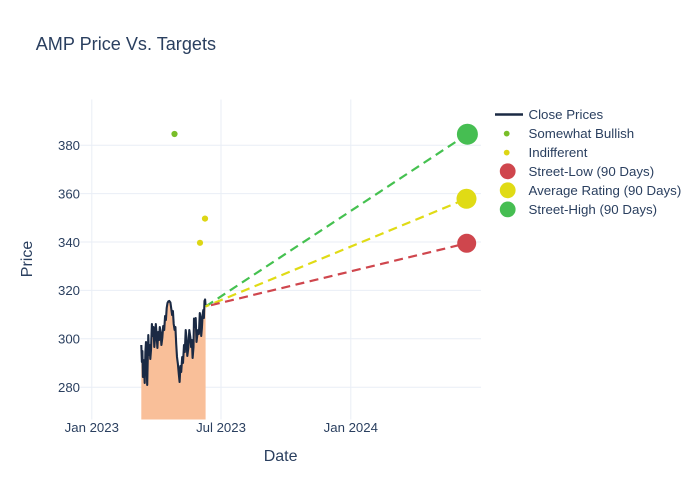  What do you see at coordinates (592, 171) in the screenshot?
I see `svg-text: Street-Low (90 Days)` at bounding box center [592, 171].